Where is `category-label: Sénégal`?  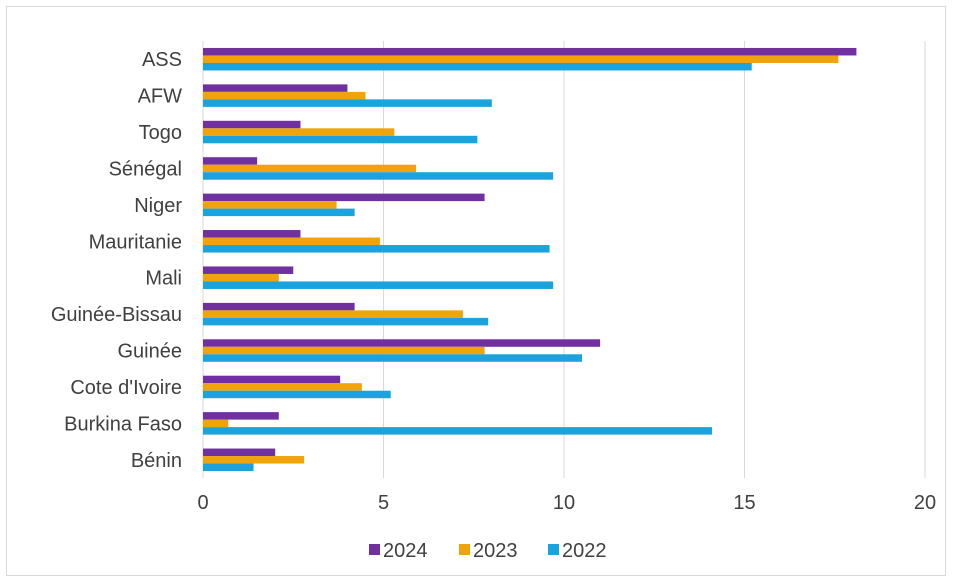
category-label: Sénégal is located at coordinates (145, 169).